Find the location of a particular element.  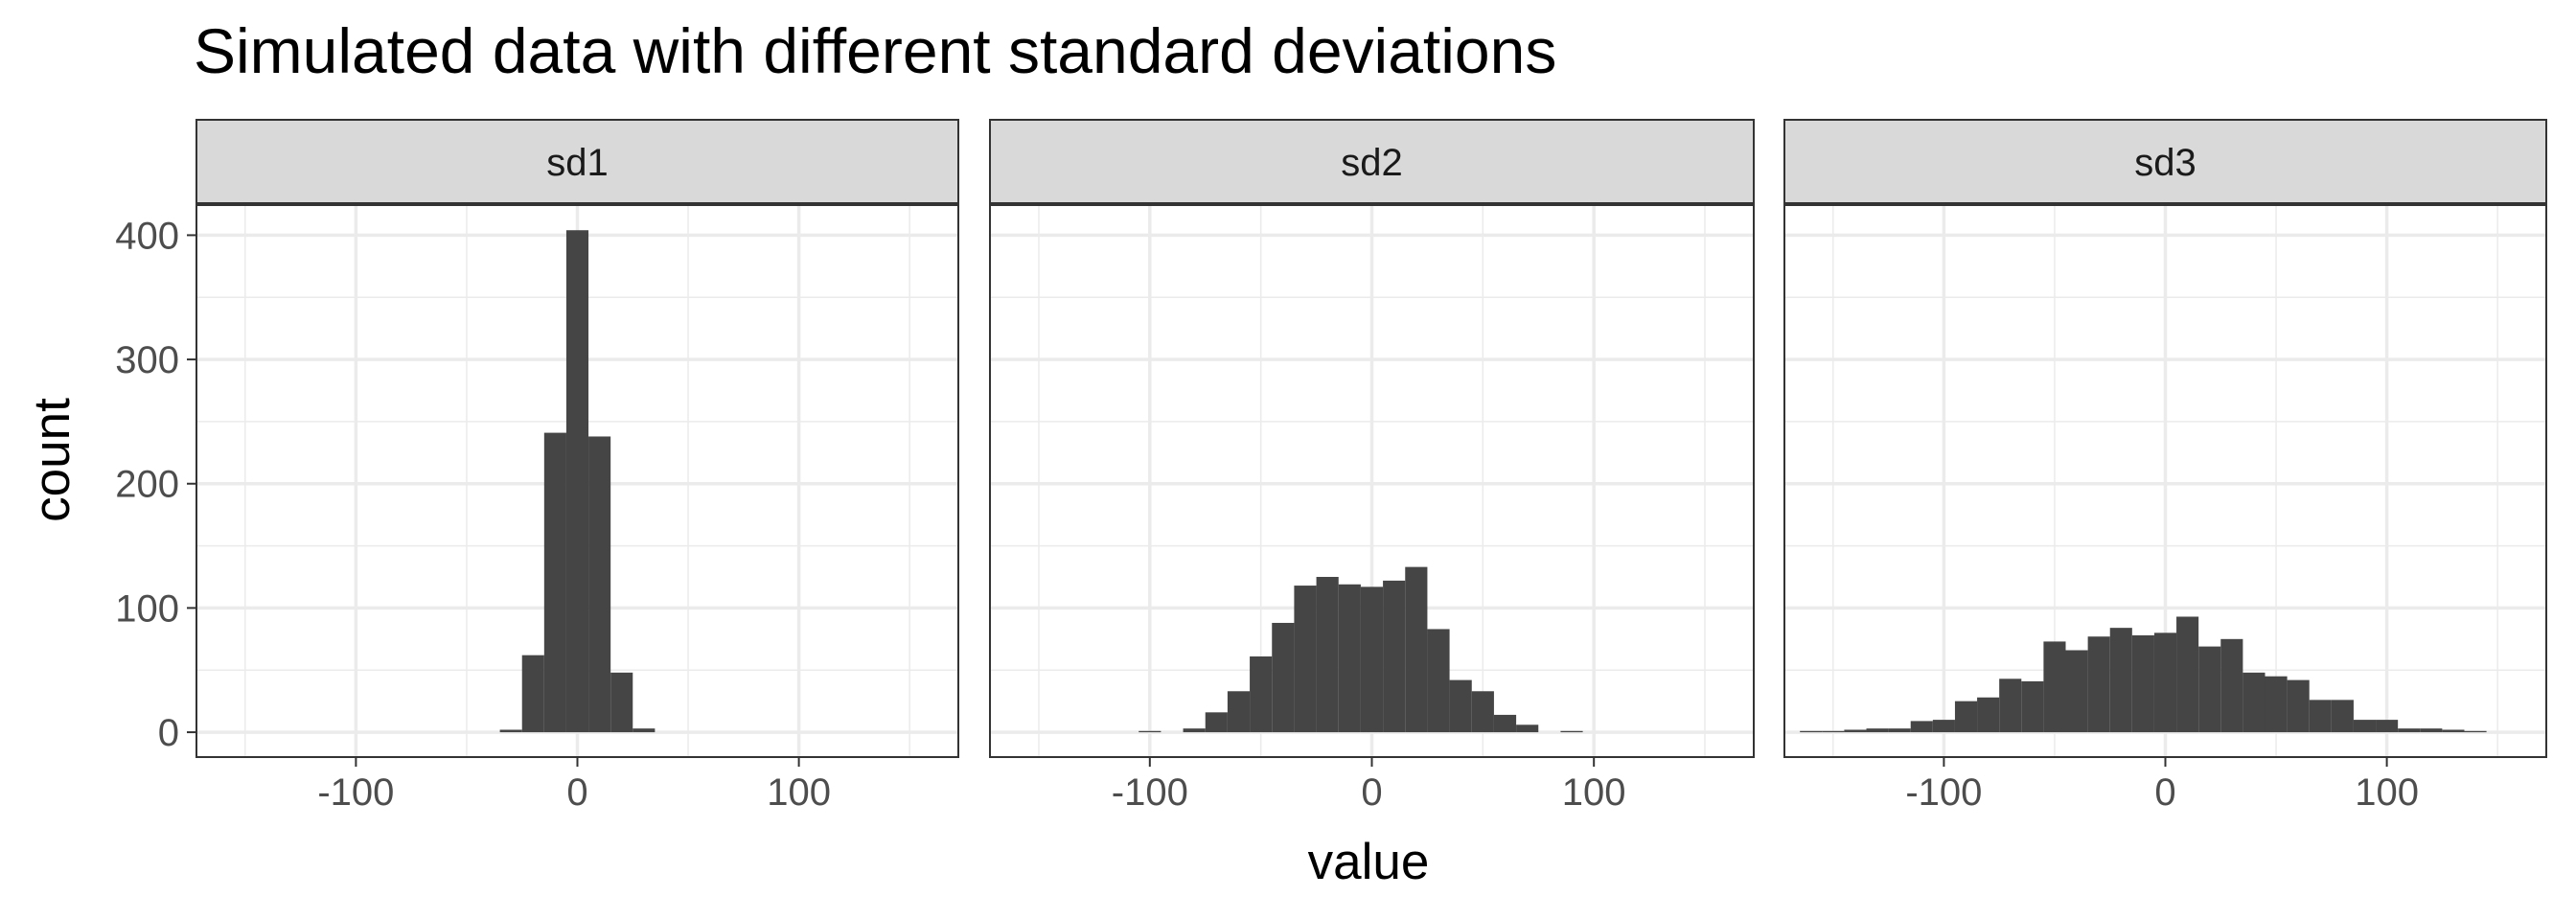

facet-strip-label: sd2 is located at coordinates (1372, 163).